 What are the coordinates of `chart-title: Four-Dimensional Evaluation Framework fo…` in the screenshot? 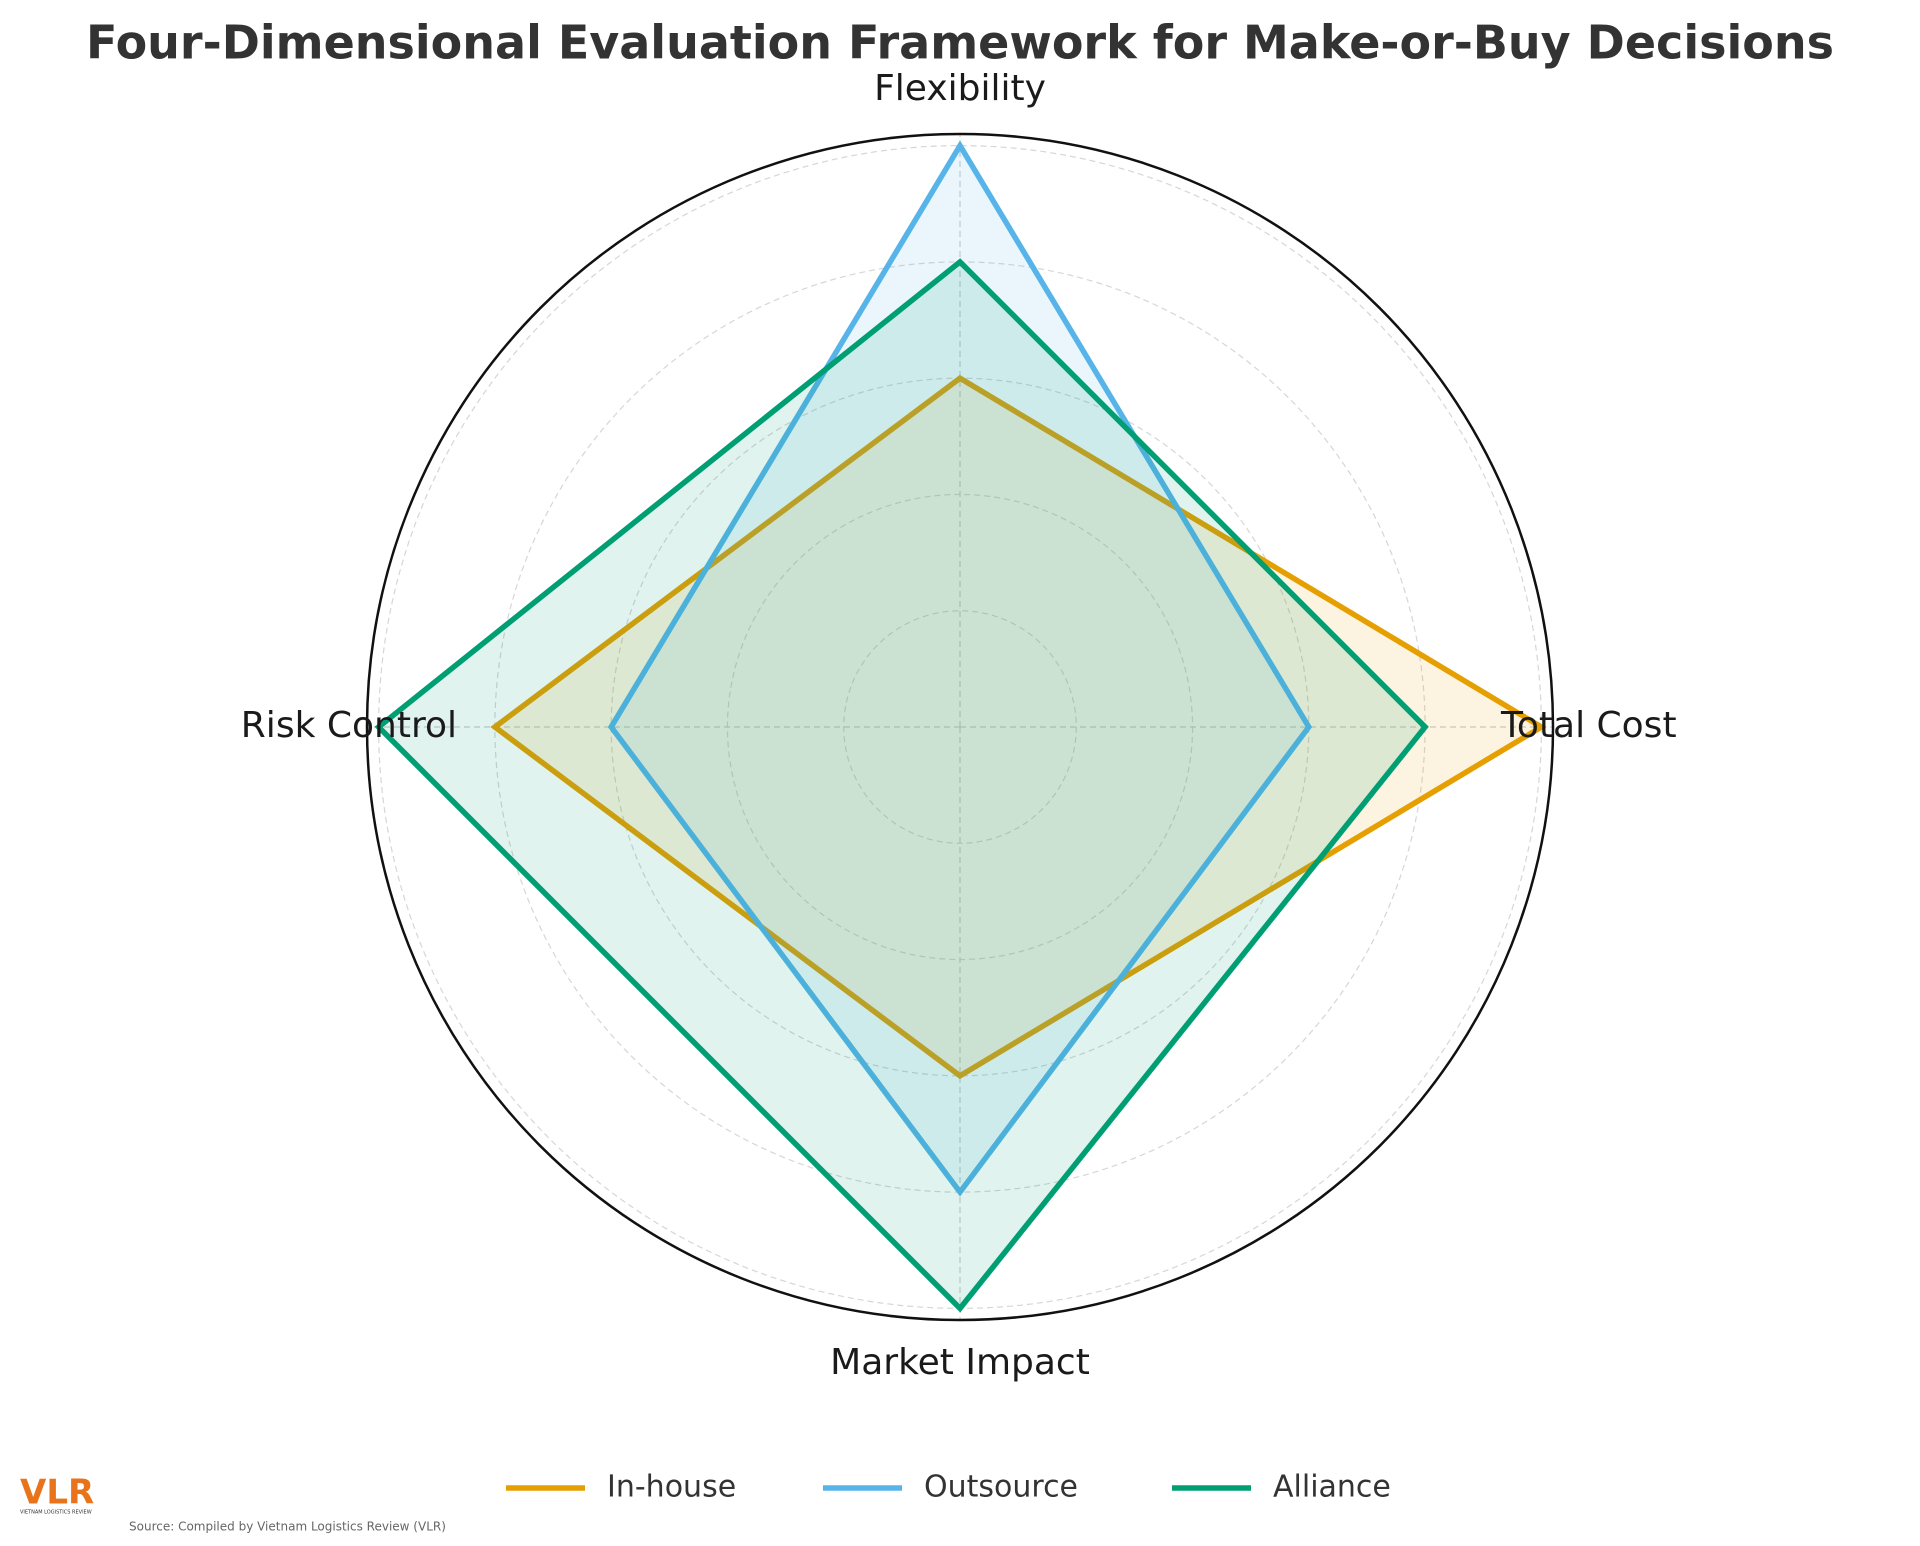 It's located at (960, 43).